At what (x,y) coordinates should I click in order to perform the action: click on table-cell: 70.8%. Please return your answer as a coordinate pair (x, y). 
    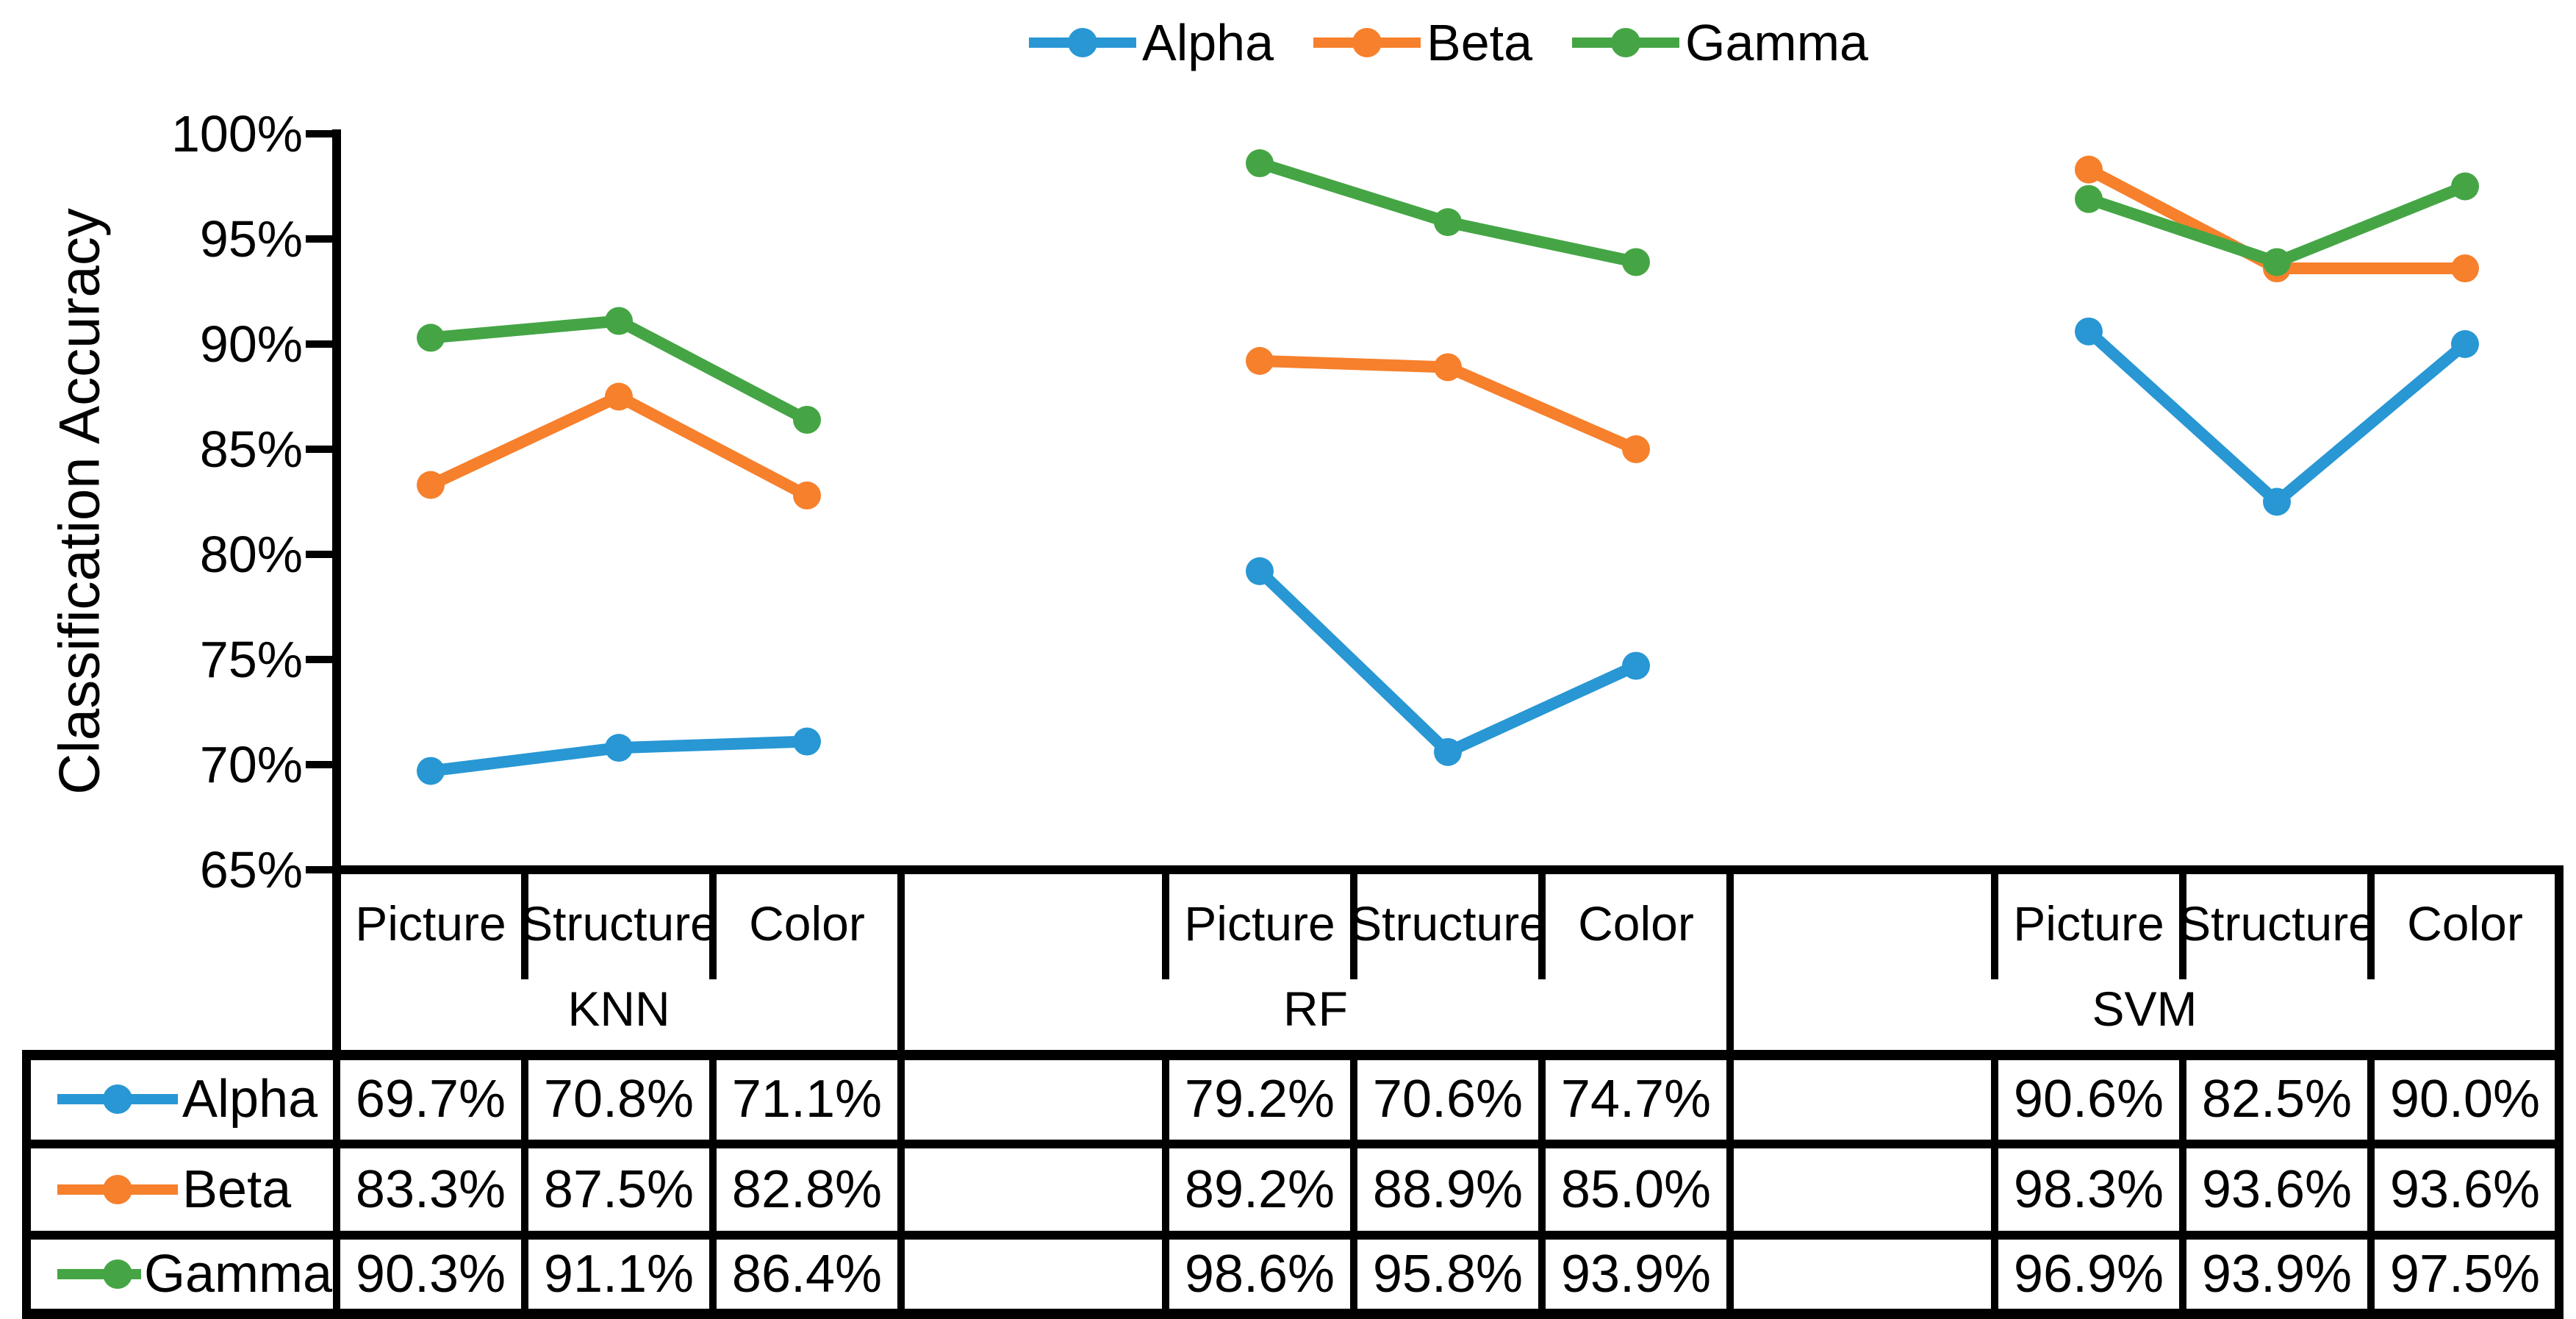
    Looking at the image, I should click on (619, 1099).